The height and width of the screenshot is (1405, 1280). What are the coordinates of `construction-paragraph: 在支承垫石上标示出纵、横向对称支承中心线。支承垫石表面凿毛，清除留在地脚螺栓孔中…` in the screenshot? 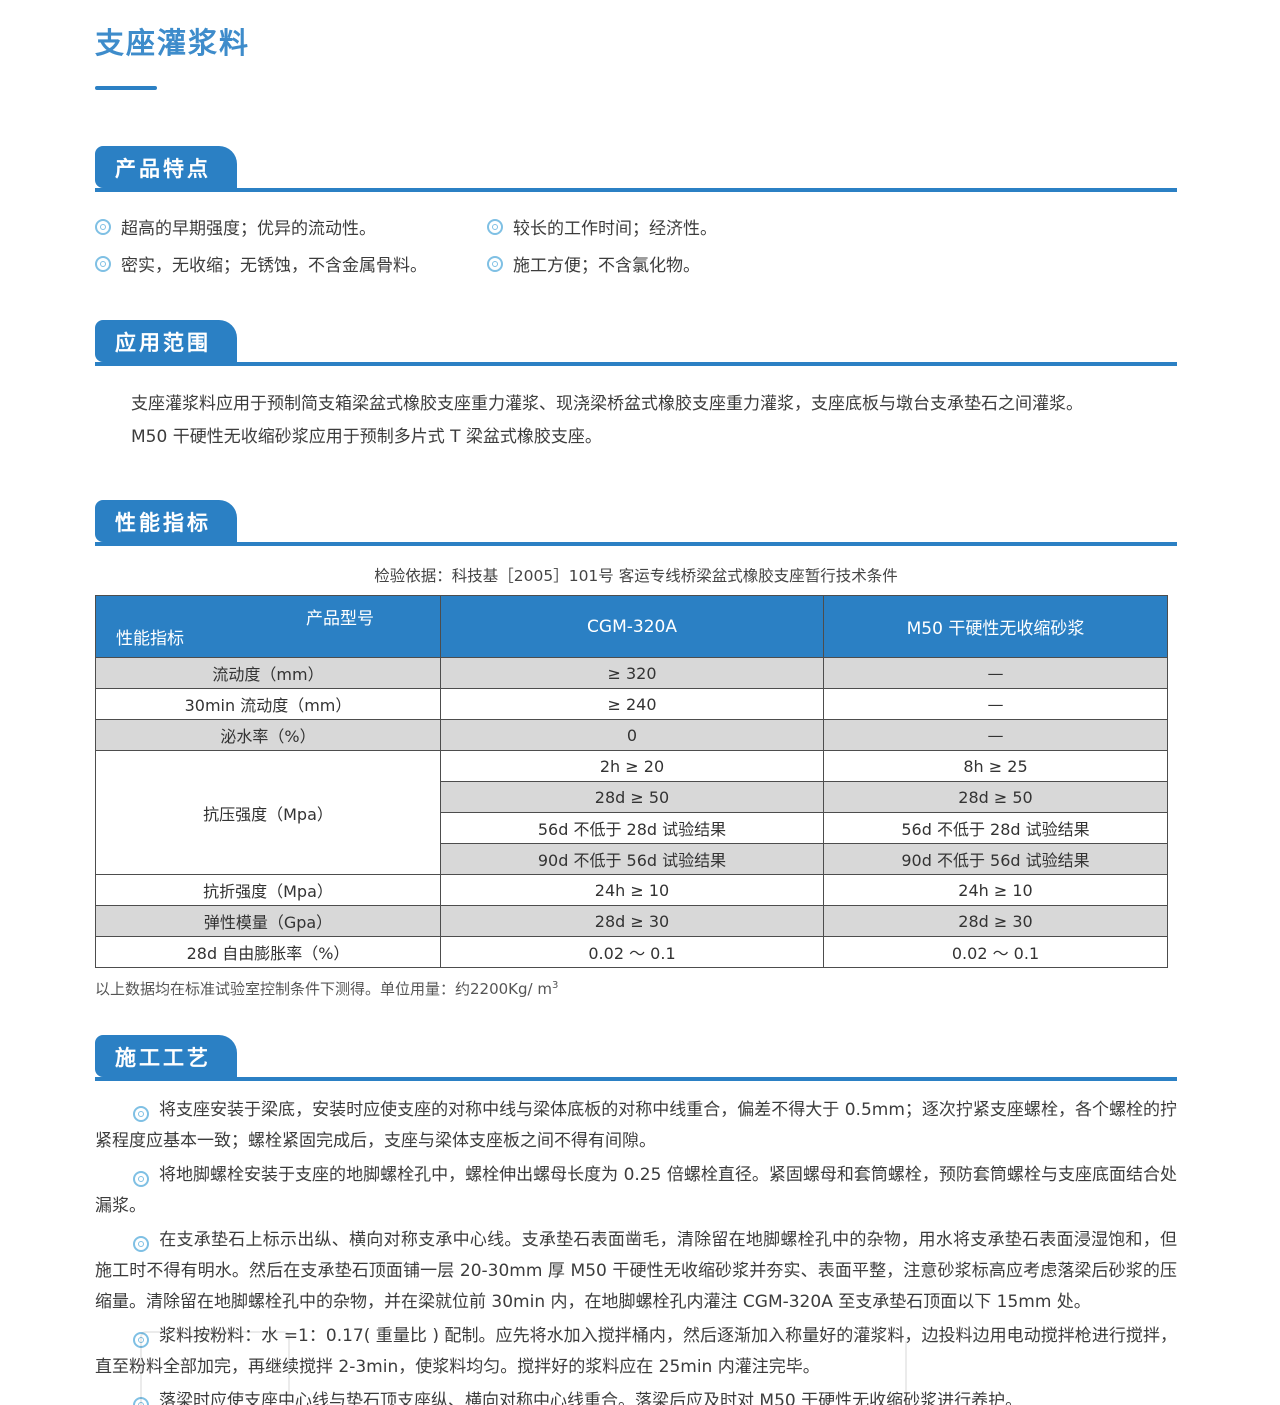 It's located at (636, 1271).